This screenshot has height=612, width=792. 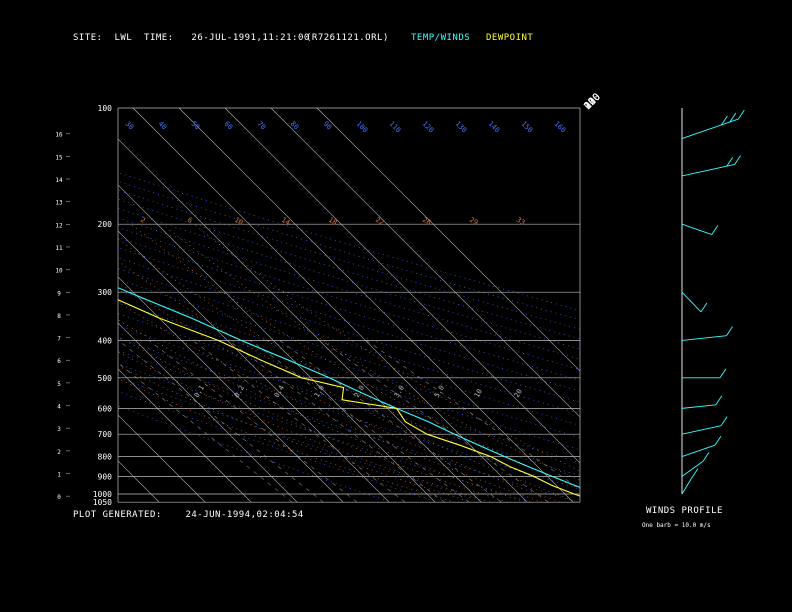 What do you see at coordinates (159, 38) in the screenshot?
I see `time-label: TIME:` at bounding box center [159, 38].